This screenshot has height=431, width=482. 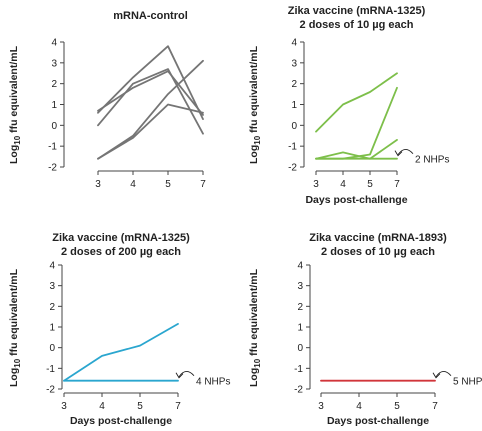 What do you see at coordinates (432, 160) in the screenshot?
I see `annotation-label: 2 NHPs` at bounding box center [432, 160].